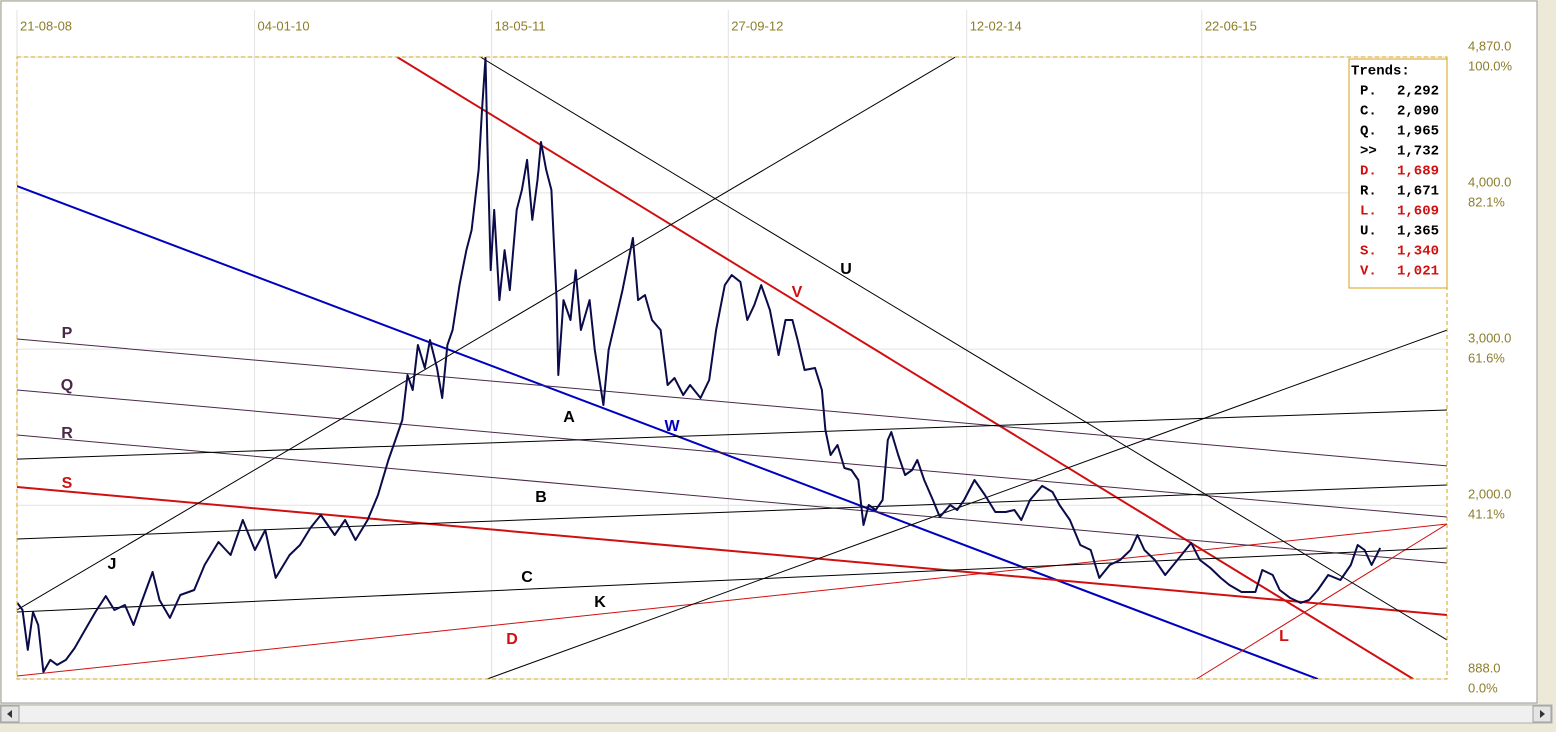  Describe the element at coordinates (512, 639) in the screenshot. I see `trendline-label: D` at that location.